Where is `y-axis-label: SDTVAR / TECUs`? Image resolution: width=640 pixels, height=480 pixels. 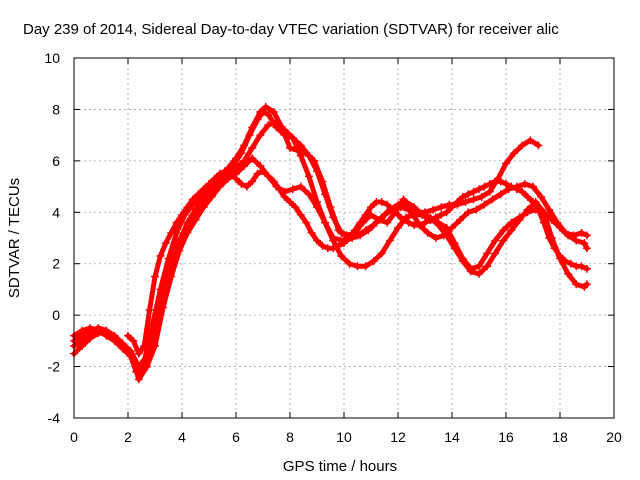
y-axis-label: SDTVAR / TECUs is located at coordinates (14, 238).